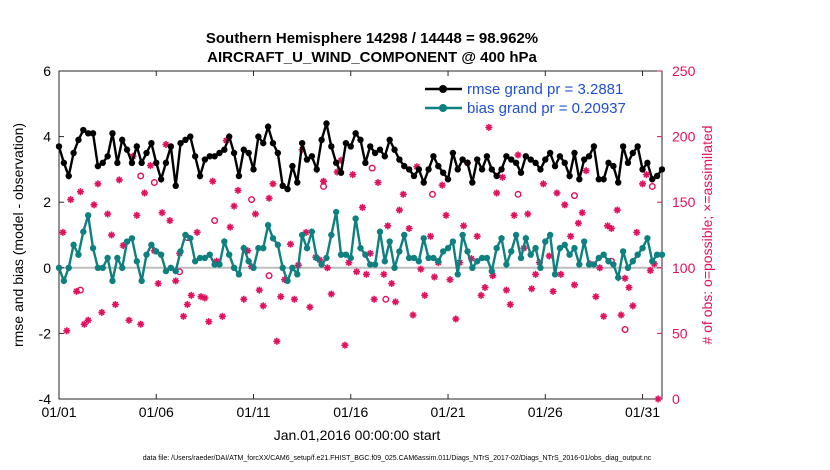 Image resolution: width=830 pixels, height=470 pixels. I want to click on y-right-tick-label: 200, so click(684, 137).